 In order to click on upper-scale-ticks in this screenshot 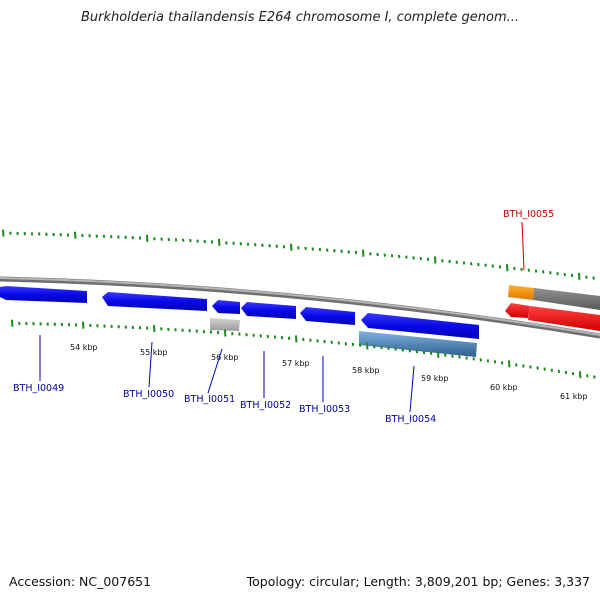, I will do `click(298, 254)`.